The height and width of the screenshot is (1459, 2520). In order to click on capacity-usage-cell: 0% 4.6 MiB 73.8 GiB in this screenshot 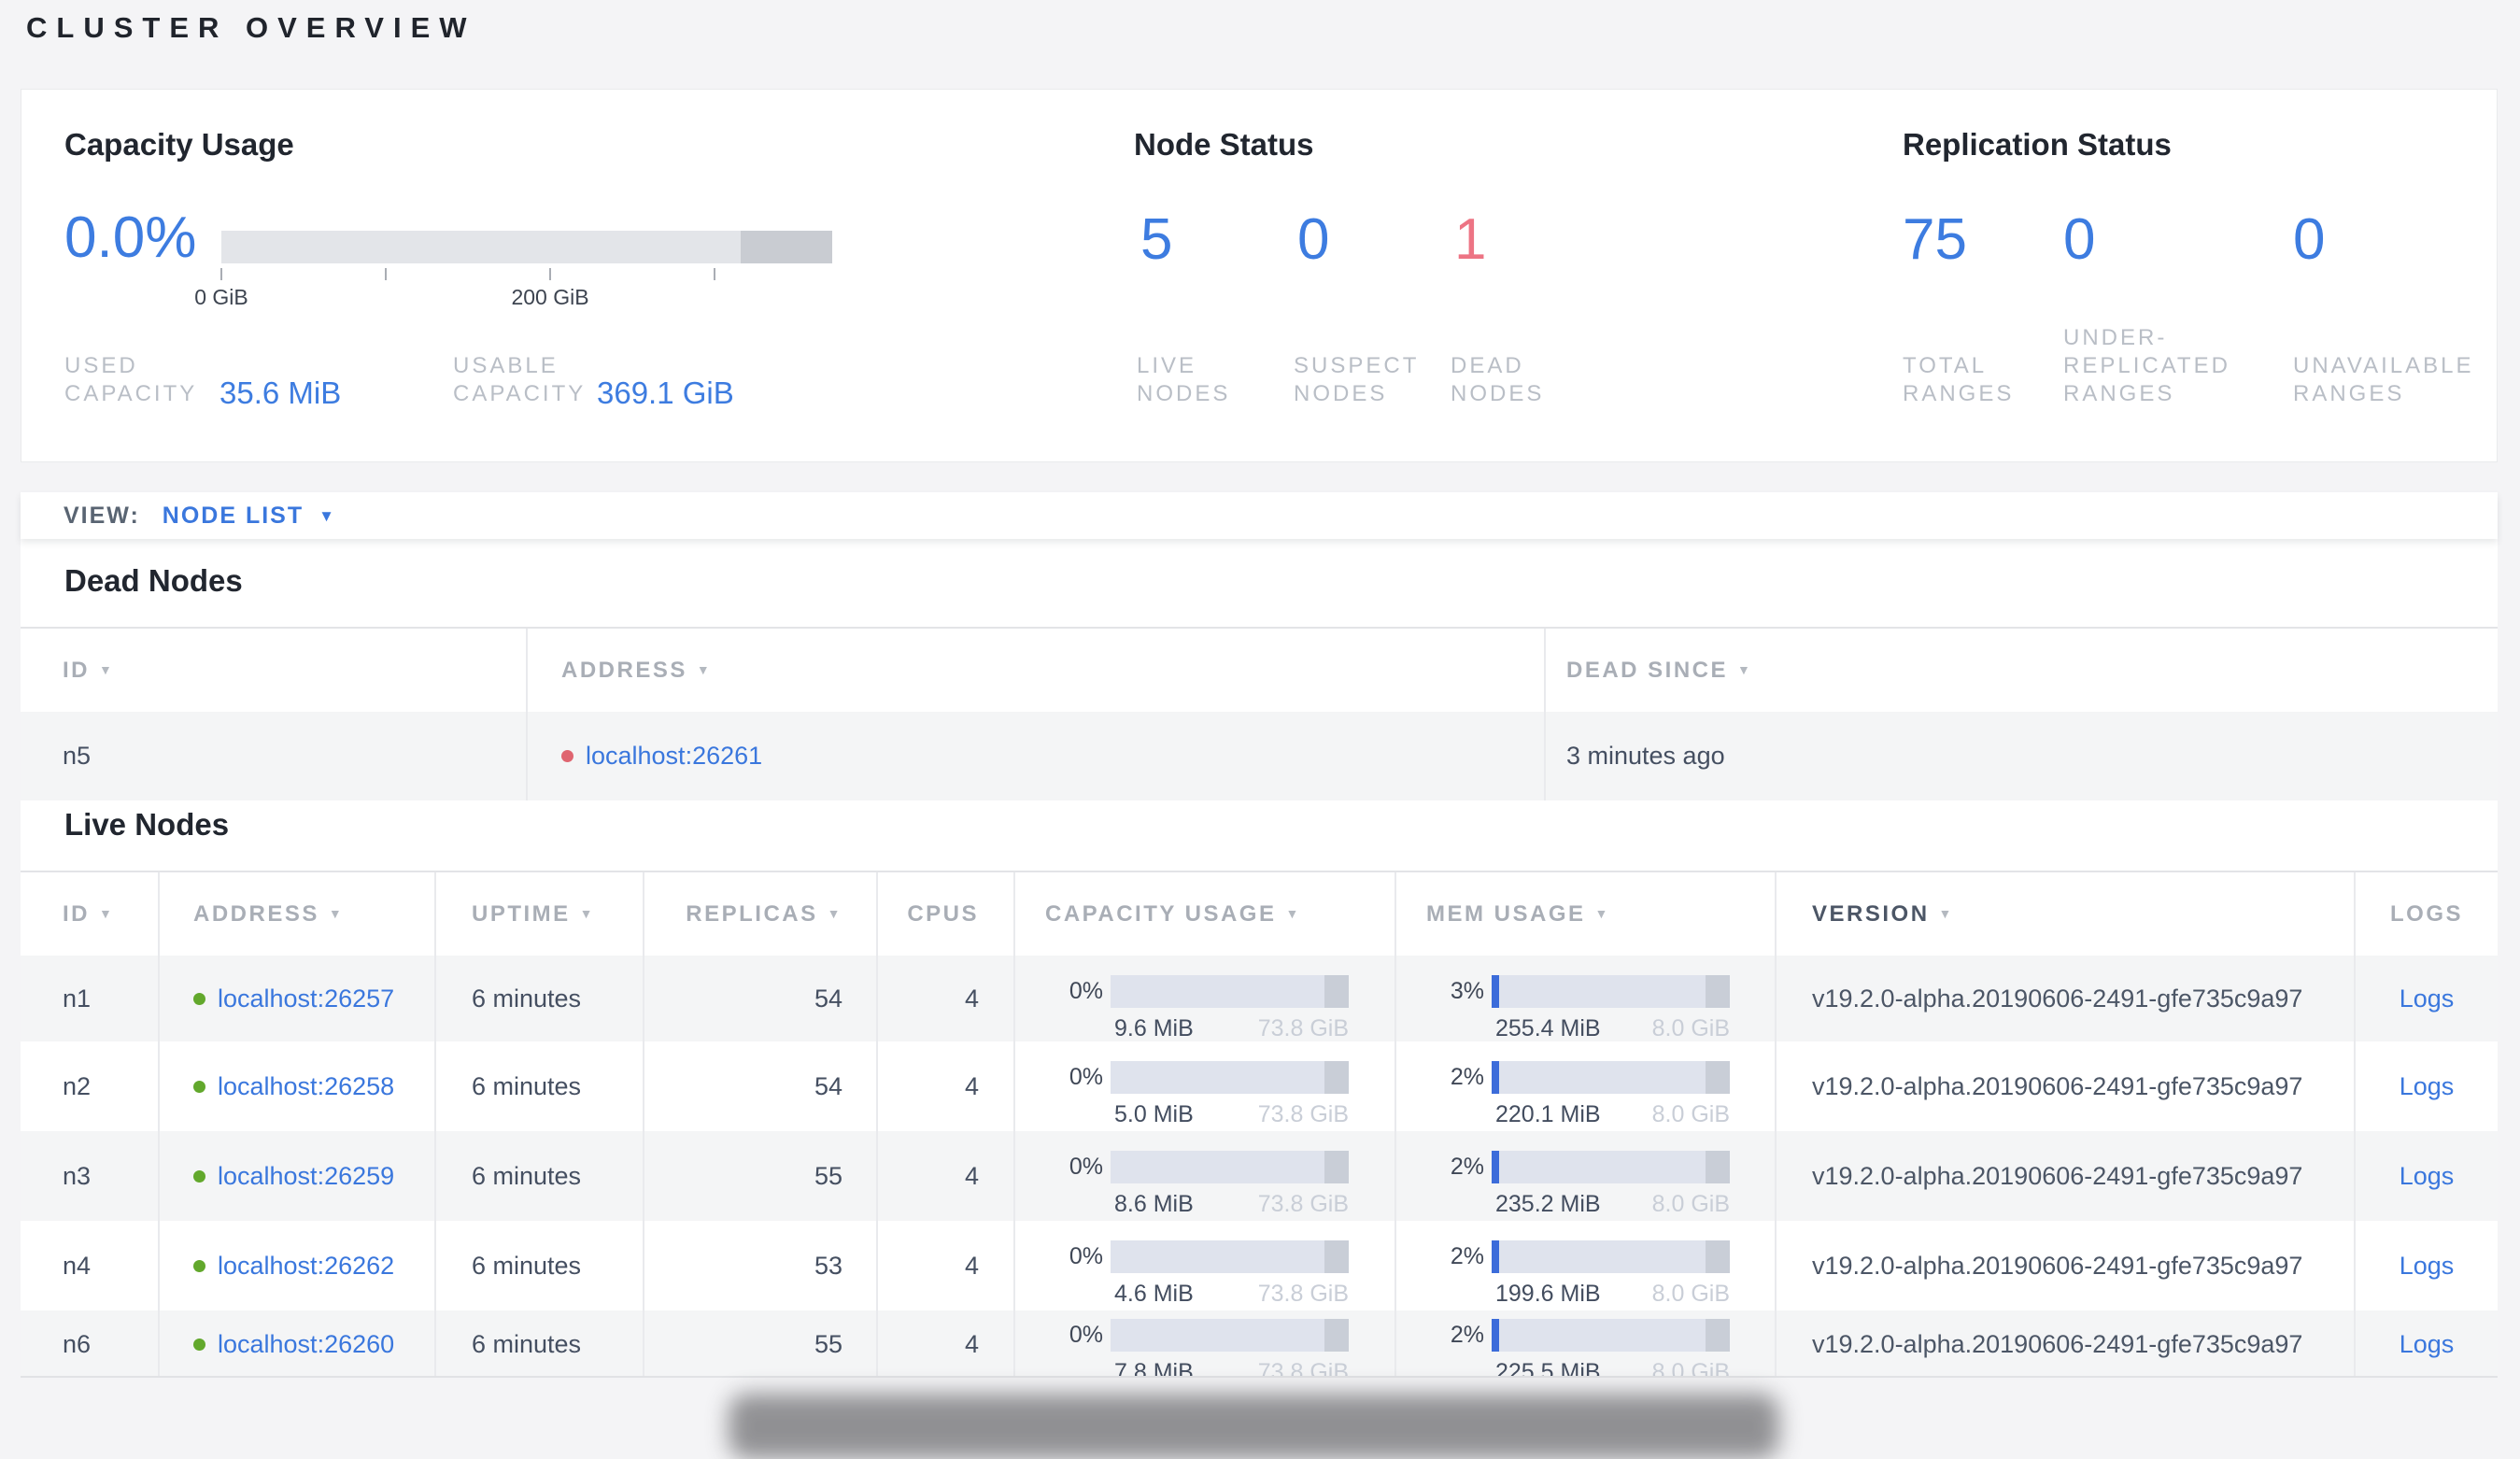, I will do `click(1203, 1265)`.